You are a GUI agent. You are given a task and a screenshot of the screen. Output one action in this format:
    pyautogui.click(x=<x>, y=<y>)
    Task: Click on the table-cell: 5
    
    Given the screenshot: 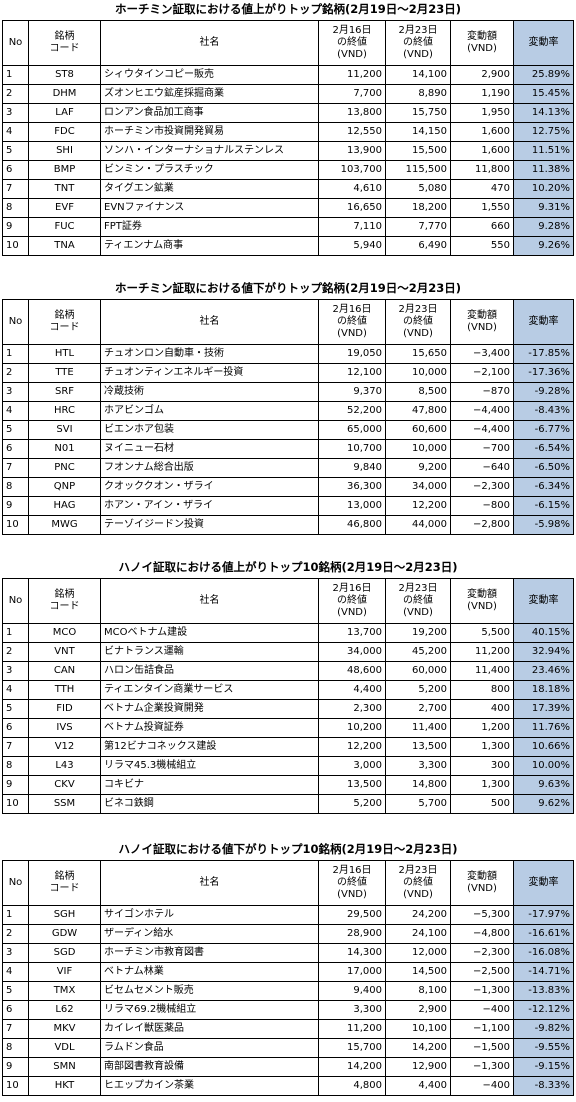 What is the action you would take?
    pyautogui.click(x=15, y=151)
    